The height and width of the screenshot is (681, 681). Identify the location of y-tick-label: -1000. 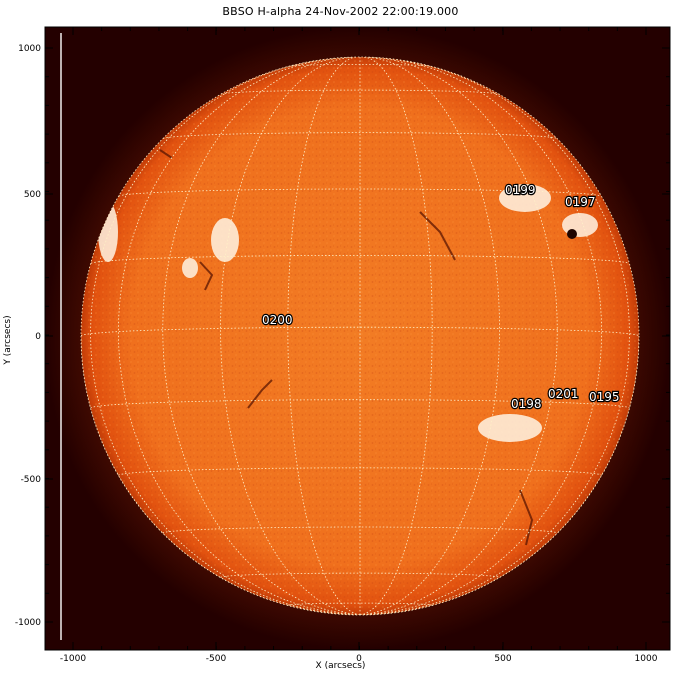
(28, 623).